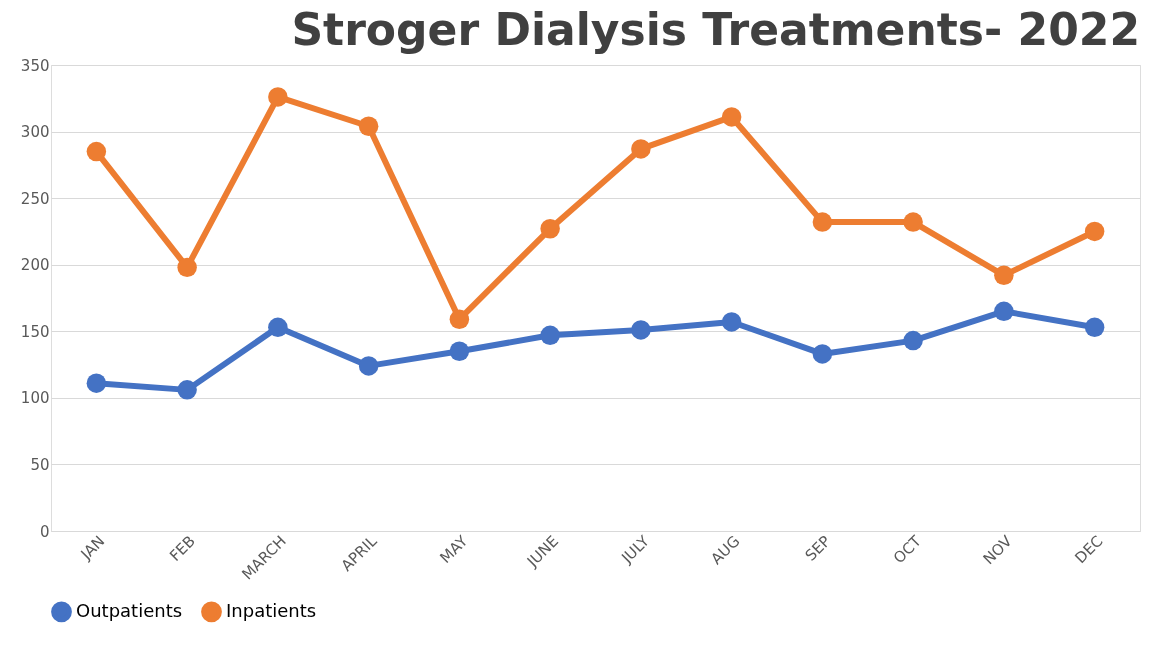 Image resolution: width=1160 pixels, height=668 pixels. I want to click on y-tick-label: 100, so click(35, 398).